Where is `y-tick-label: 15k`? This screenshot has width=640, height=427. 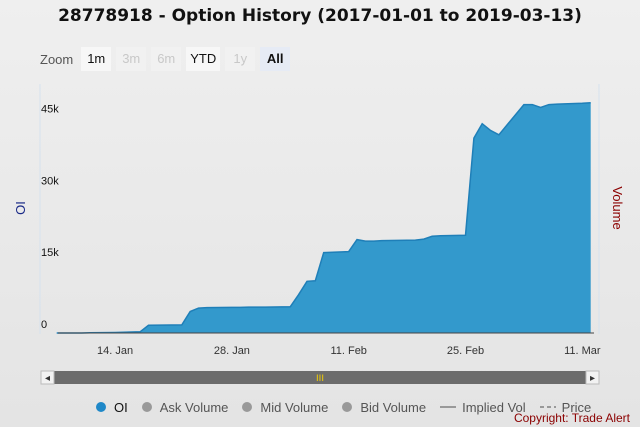
y-tick-label: 15k is located at coordinates (50, 253).